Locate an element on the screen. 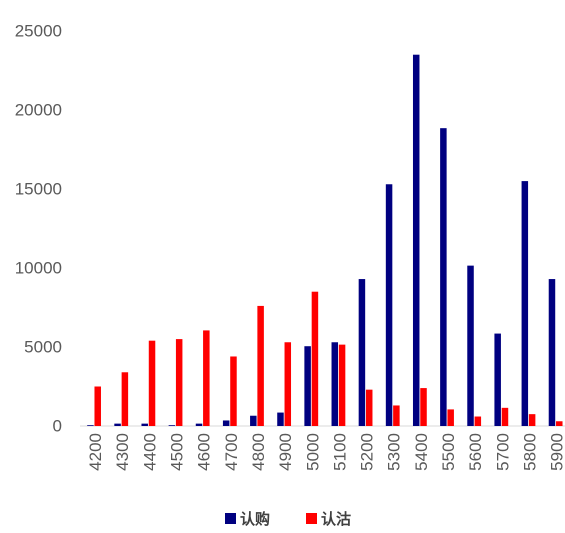  x-tick-label-5600: 5600 is located at coordinates (475, 452).